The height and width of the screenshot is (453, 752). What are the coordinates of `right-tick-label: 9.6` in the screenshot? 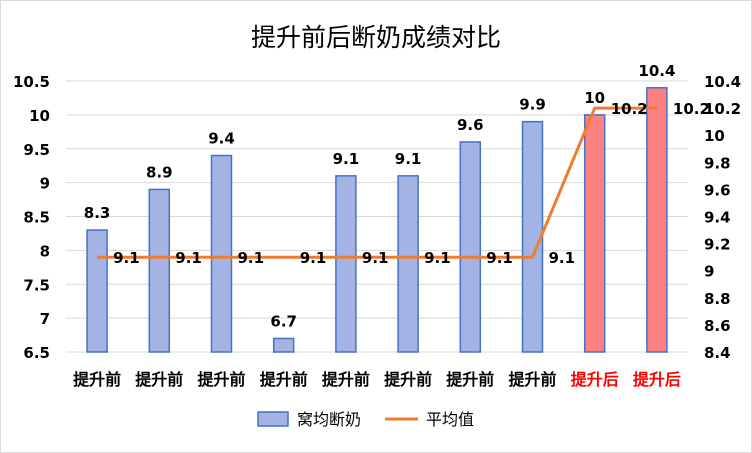 It's located at (717, 190).